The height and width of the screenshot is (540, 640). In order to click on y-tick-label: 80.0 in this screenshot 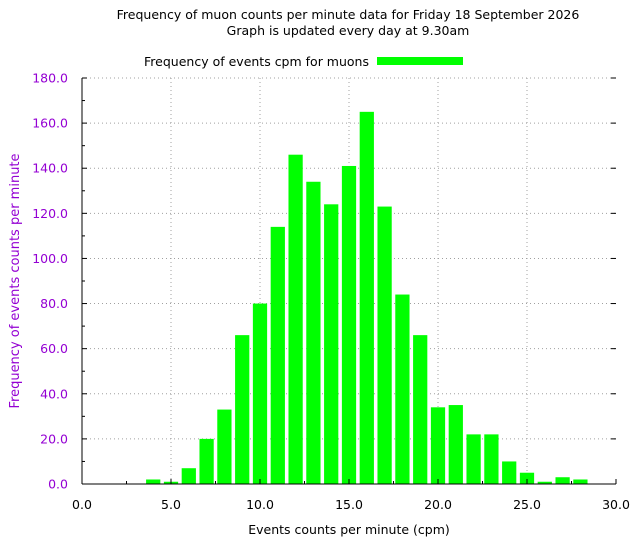, I will do `click(54, 303)`.